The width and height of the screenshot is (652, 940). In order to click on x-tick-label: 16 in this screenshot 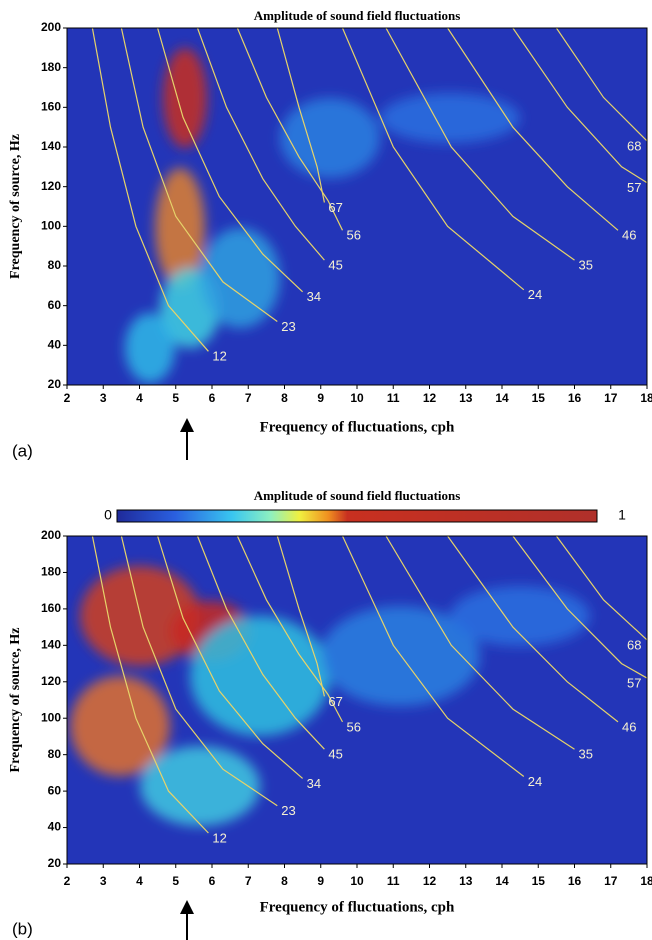, I will do `click(575, 398)`.